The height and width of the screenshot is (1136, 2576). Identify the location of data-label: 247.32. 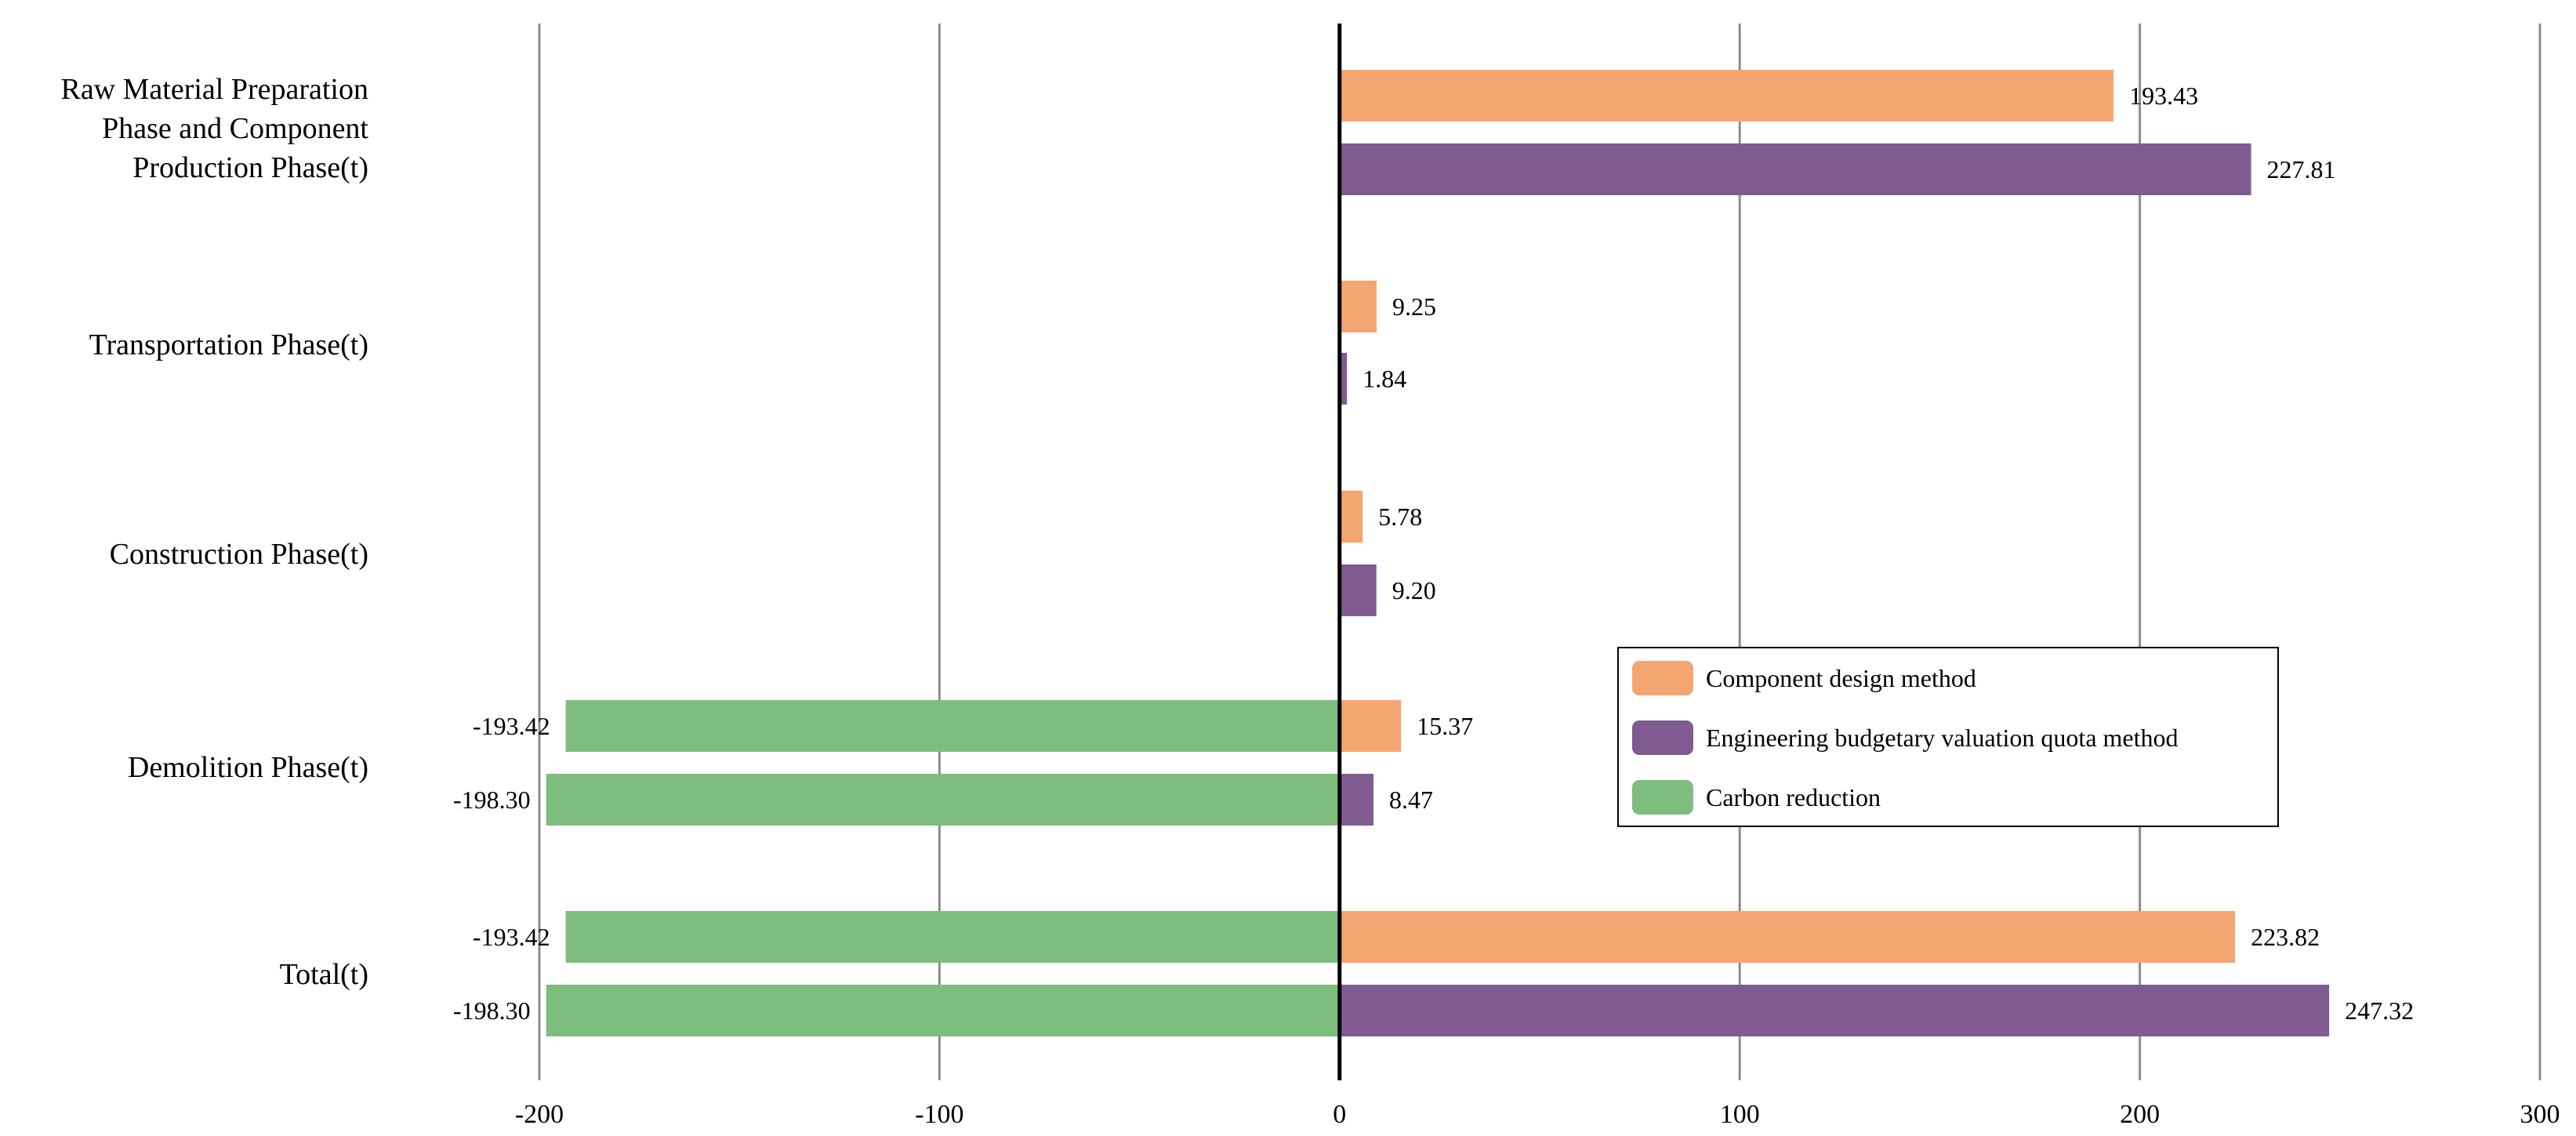
(2379, 1010).